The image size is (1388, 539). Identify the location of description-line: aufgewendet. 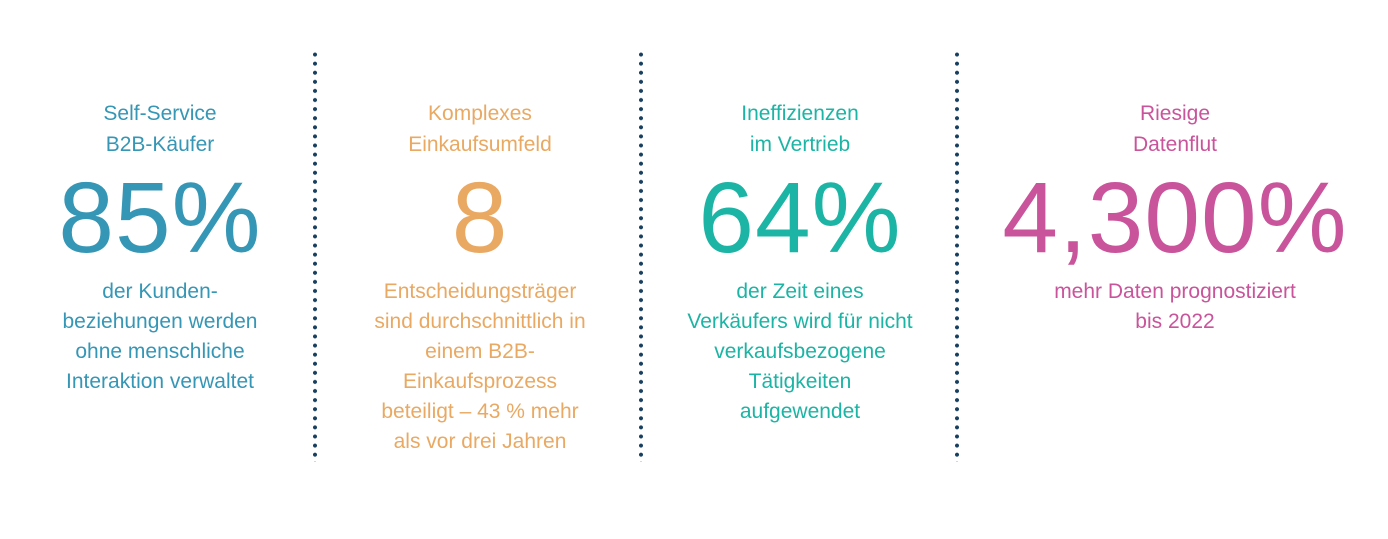
(800, 411).